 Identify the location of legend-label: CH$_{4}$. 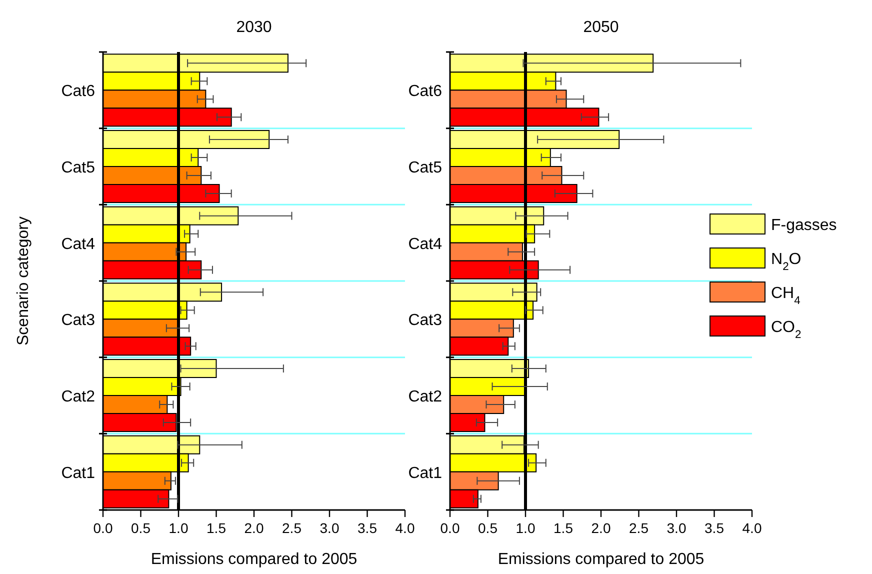
(785, 296).